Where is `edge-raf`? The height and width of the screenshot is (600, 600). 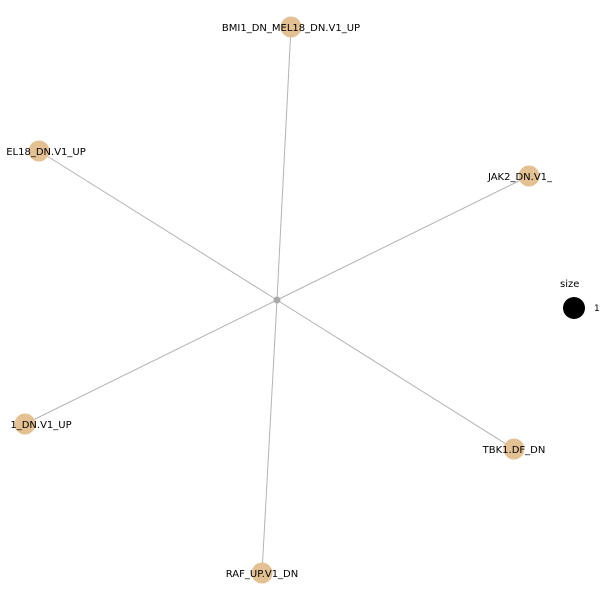
edge-raf is located at coordinates (269, 436).